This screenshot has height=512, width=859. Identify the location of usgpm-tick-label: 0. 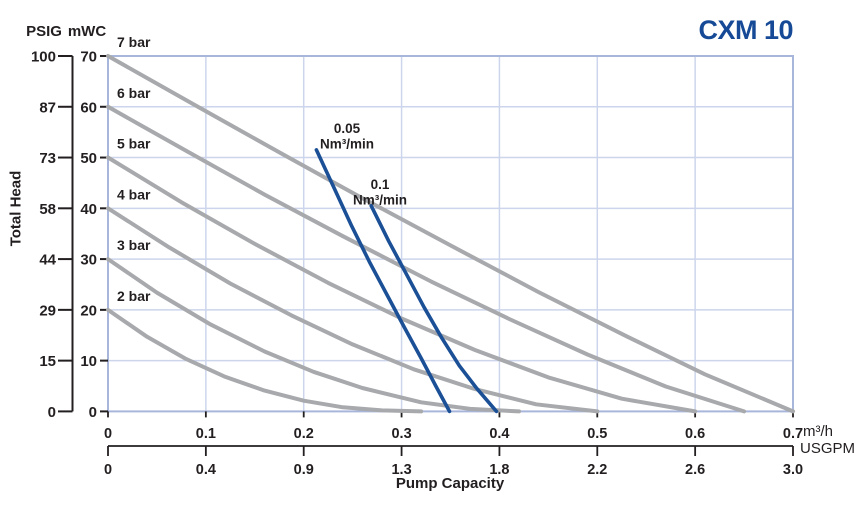
(108, 470).